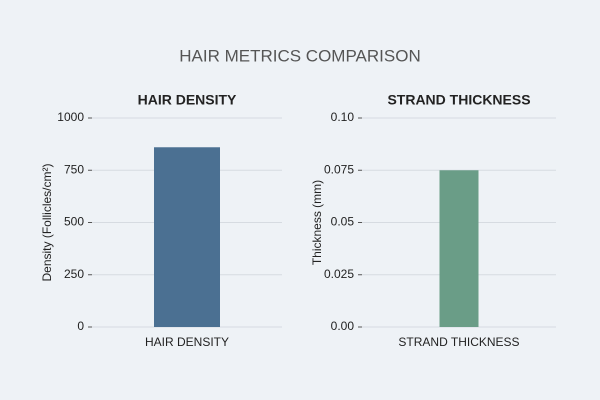  I want to click on y-tick-label: 0.00, so click(343, 326).